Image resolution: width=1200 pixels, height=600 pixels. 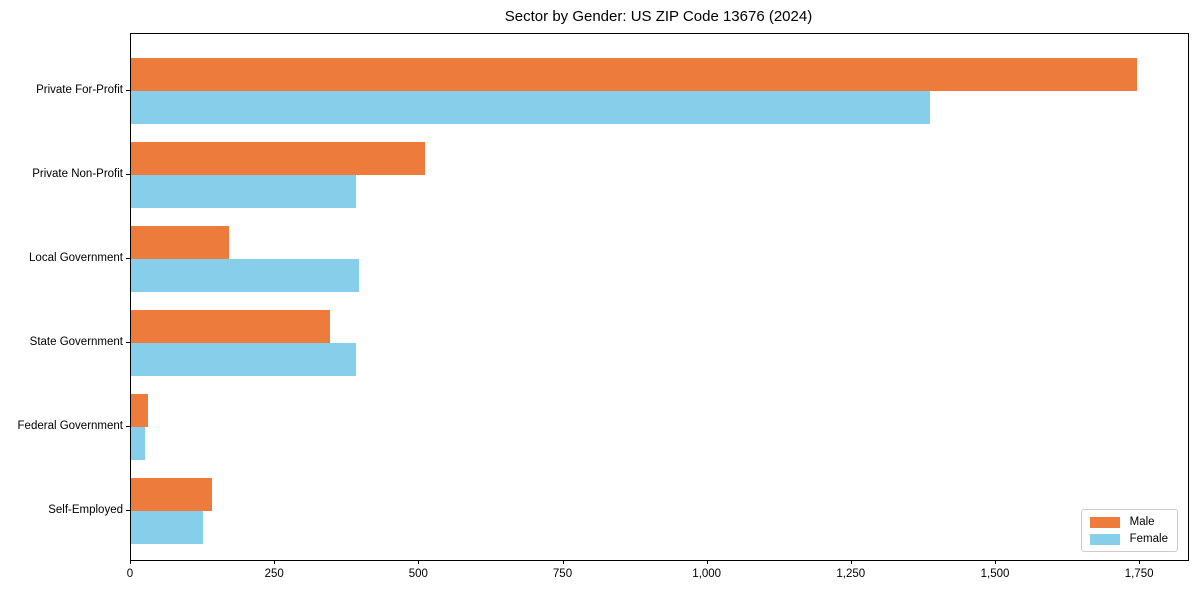 What do you see at coordinates (167, 527) in the screenshot?
I see `bar-female-self-employed` at bounding box center [167, 527].